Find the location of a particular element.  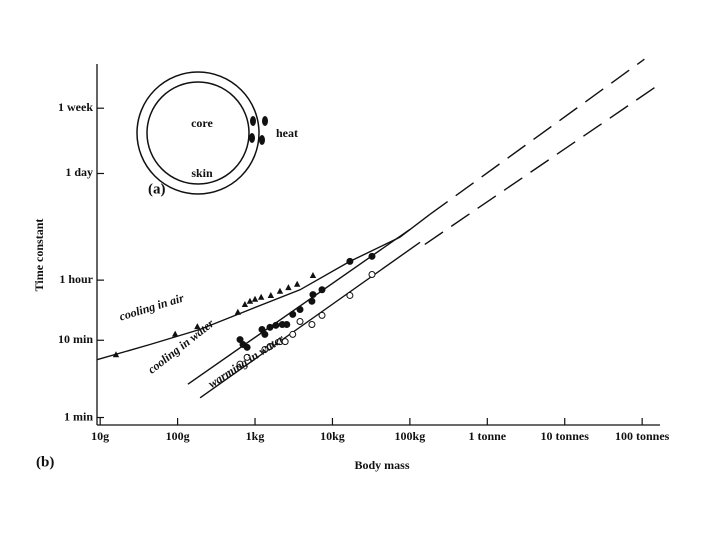

y-tick-label: 1 min is located at coordinates (78, 416).